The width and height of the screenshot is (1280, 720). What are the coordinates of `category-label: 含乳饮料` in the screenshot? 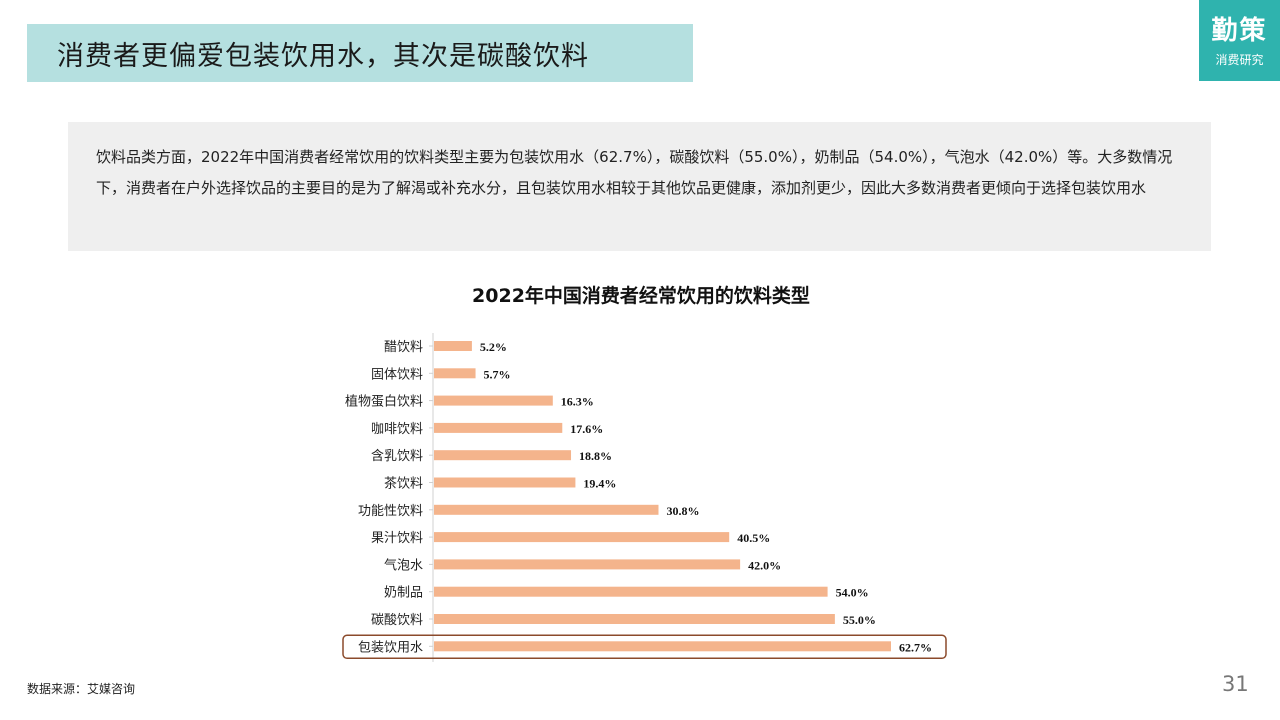 It's located at (397, 456).